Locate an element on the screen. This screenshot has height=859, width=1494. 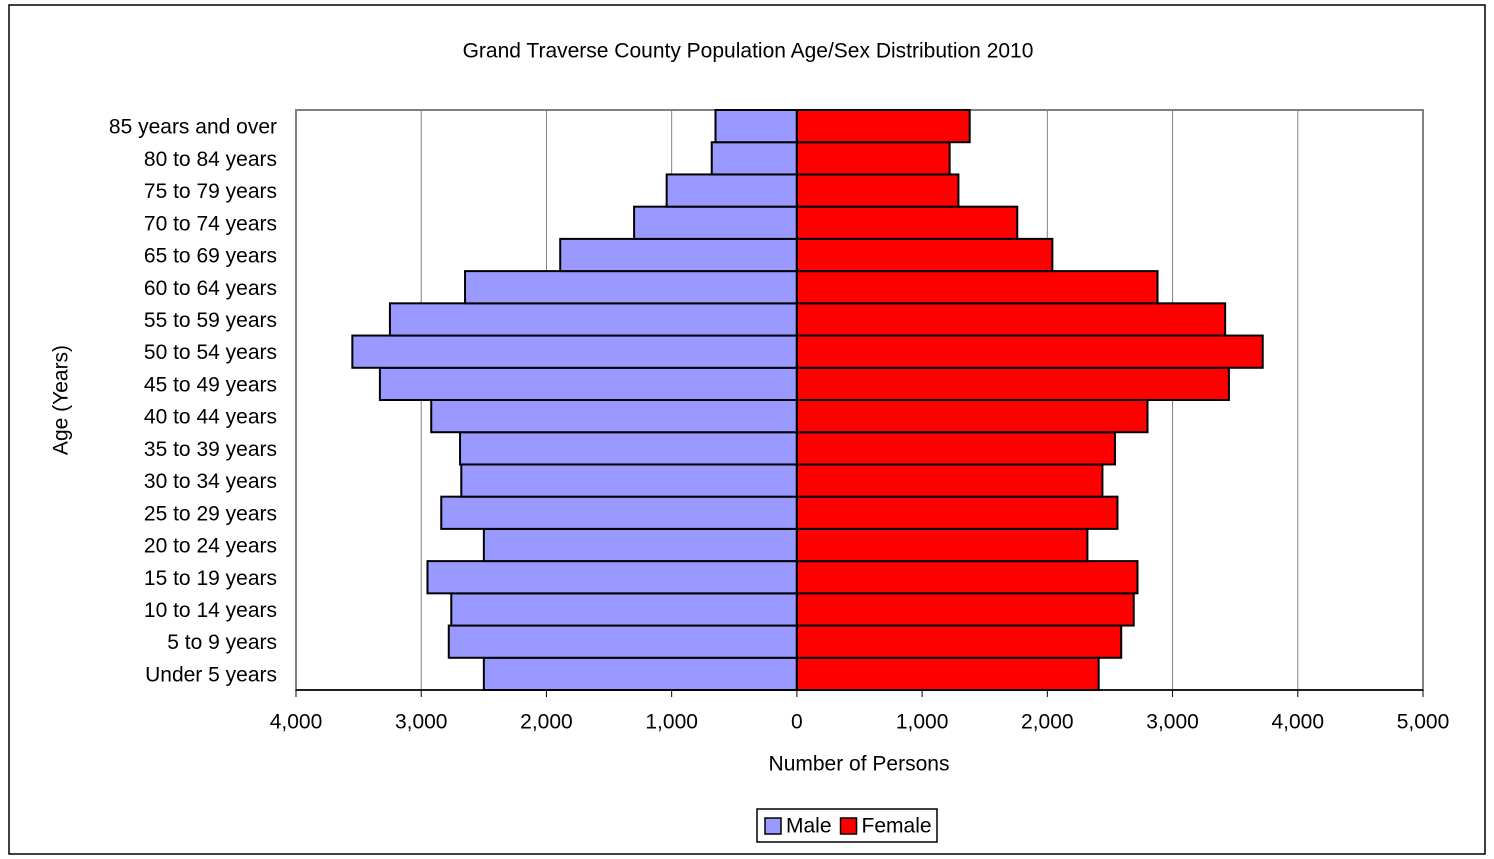
y-tick-label: 5 to 9 years is located at coordinates (222, 642).